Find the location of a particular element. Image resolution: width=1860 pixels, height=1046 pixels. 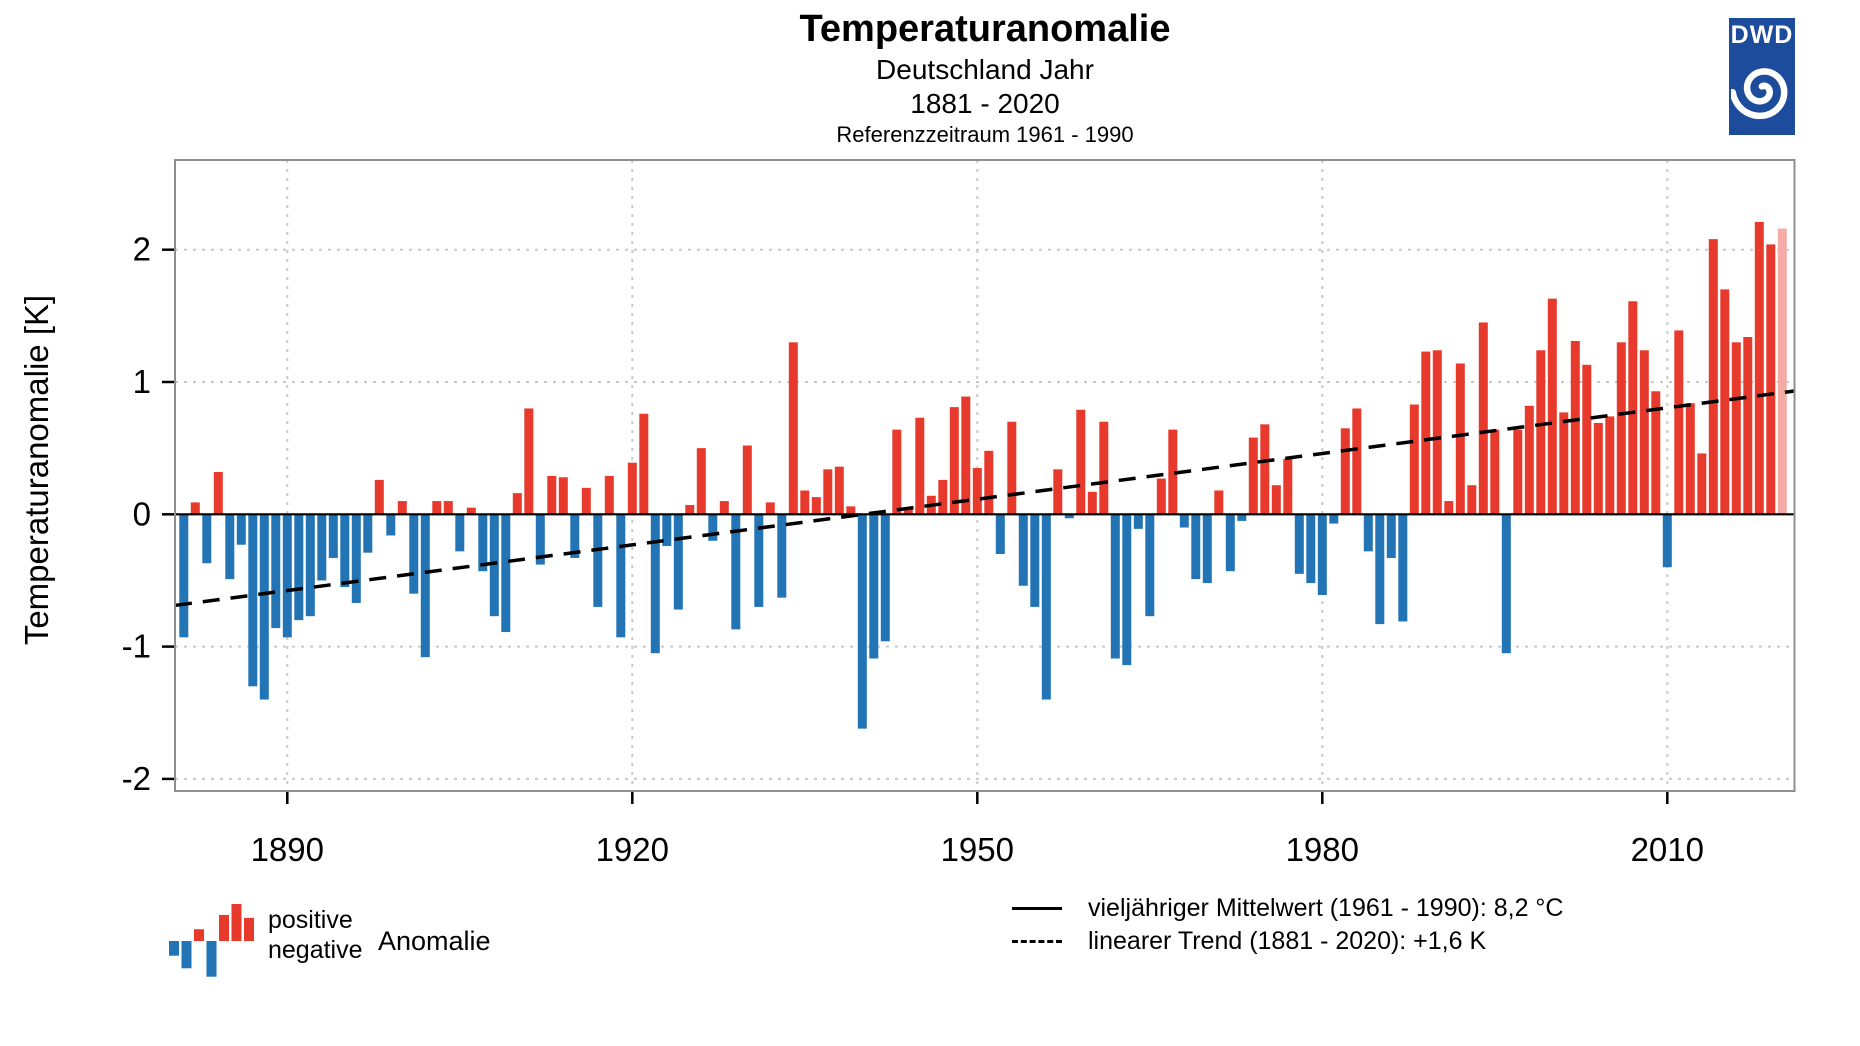

bar-1961 is located at coordinates (1104, 468).